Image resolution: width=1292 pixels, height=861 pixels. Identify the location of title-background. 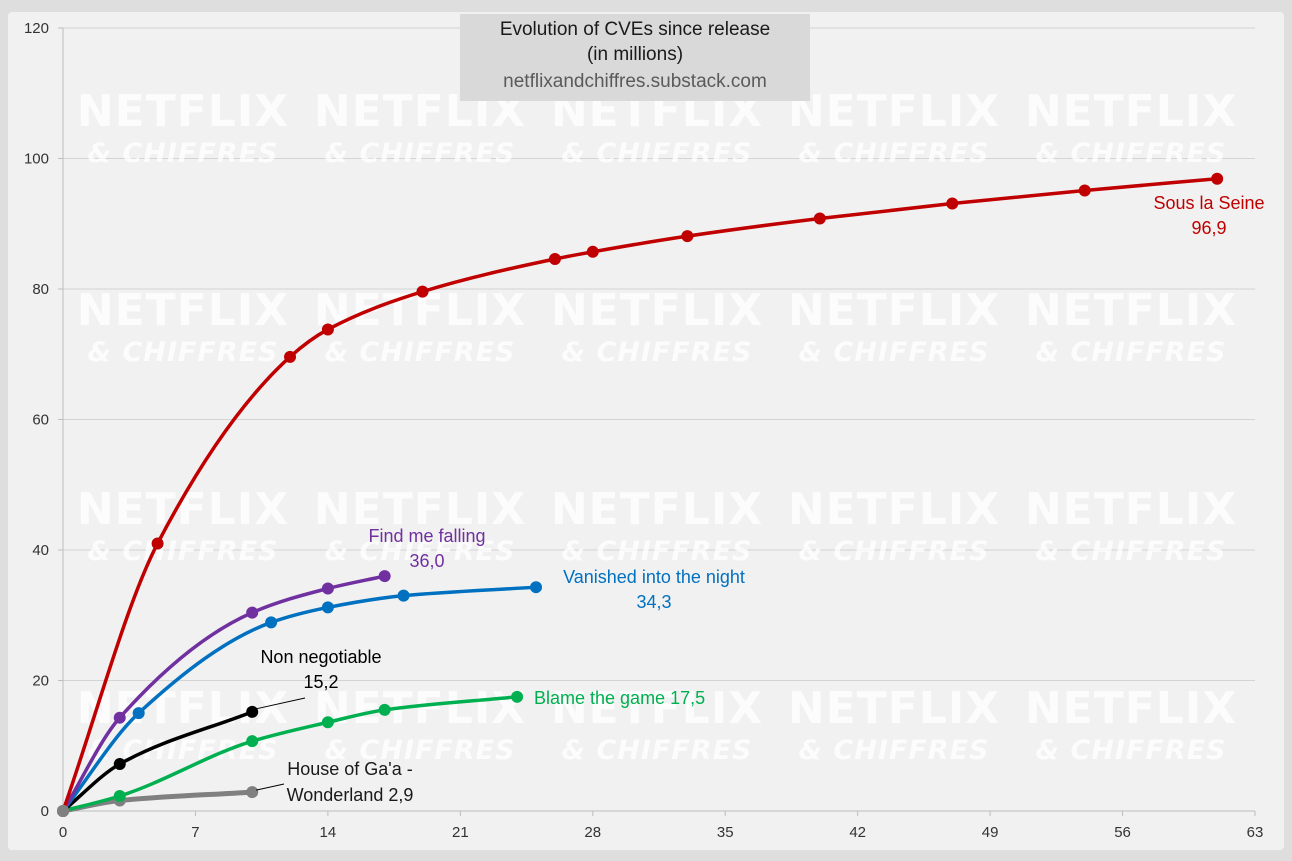
(635, 57).